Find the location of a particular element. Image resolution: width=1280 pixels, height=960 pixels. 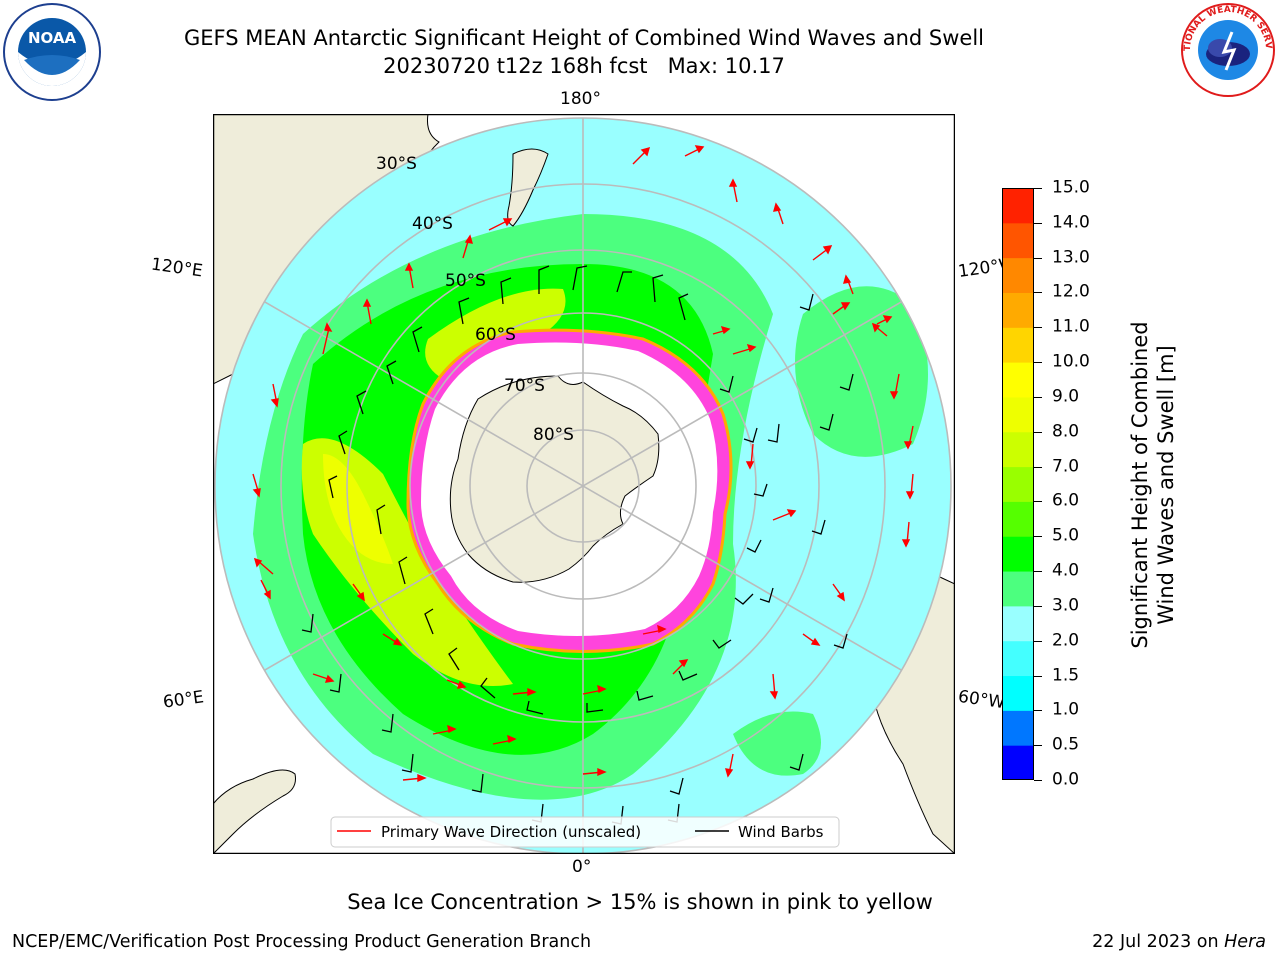

wave-patch-southeast is located at coordinates (777, 743).